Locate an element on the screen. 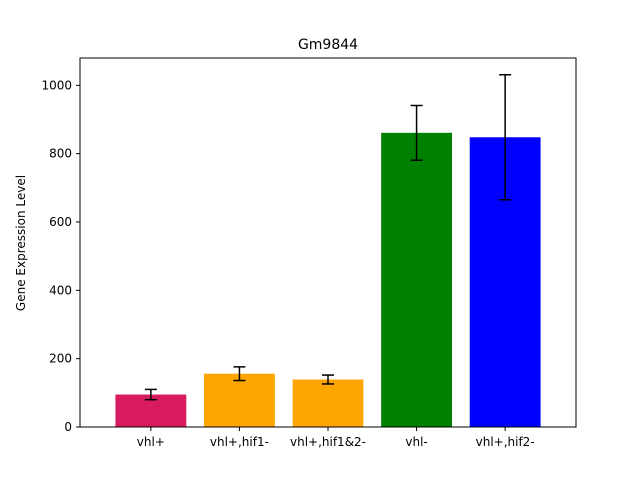 The height and width of the screenshot is (480, 640). x-axis-ticks: vhl+ vhl+,hif1- vhl+,hif1&2- vhl-vhl+,hif2- is located at coordinates (336, 438).